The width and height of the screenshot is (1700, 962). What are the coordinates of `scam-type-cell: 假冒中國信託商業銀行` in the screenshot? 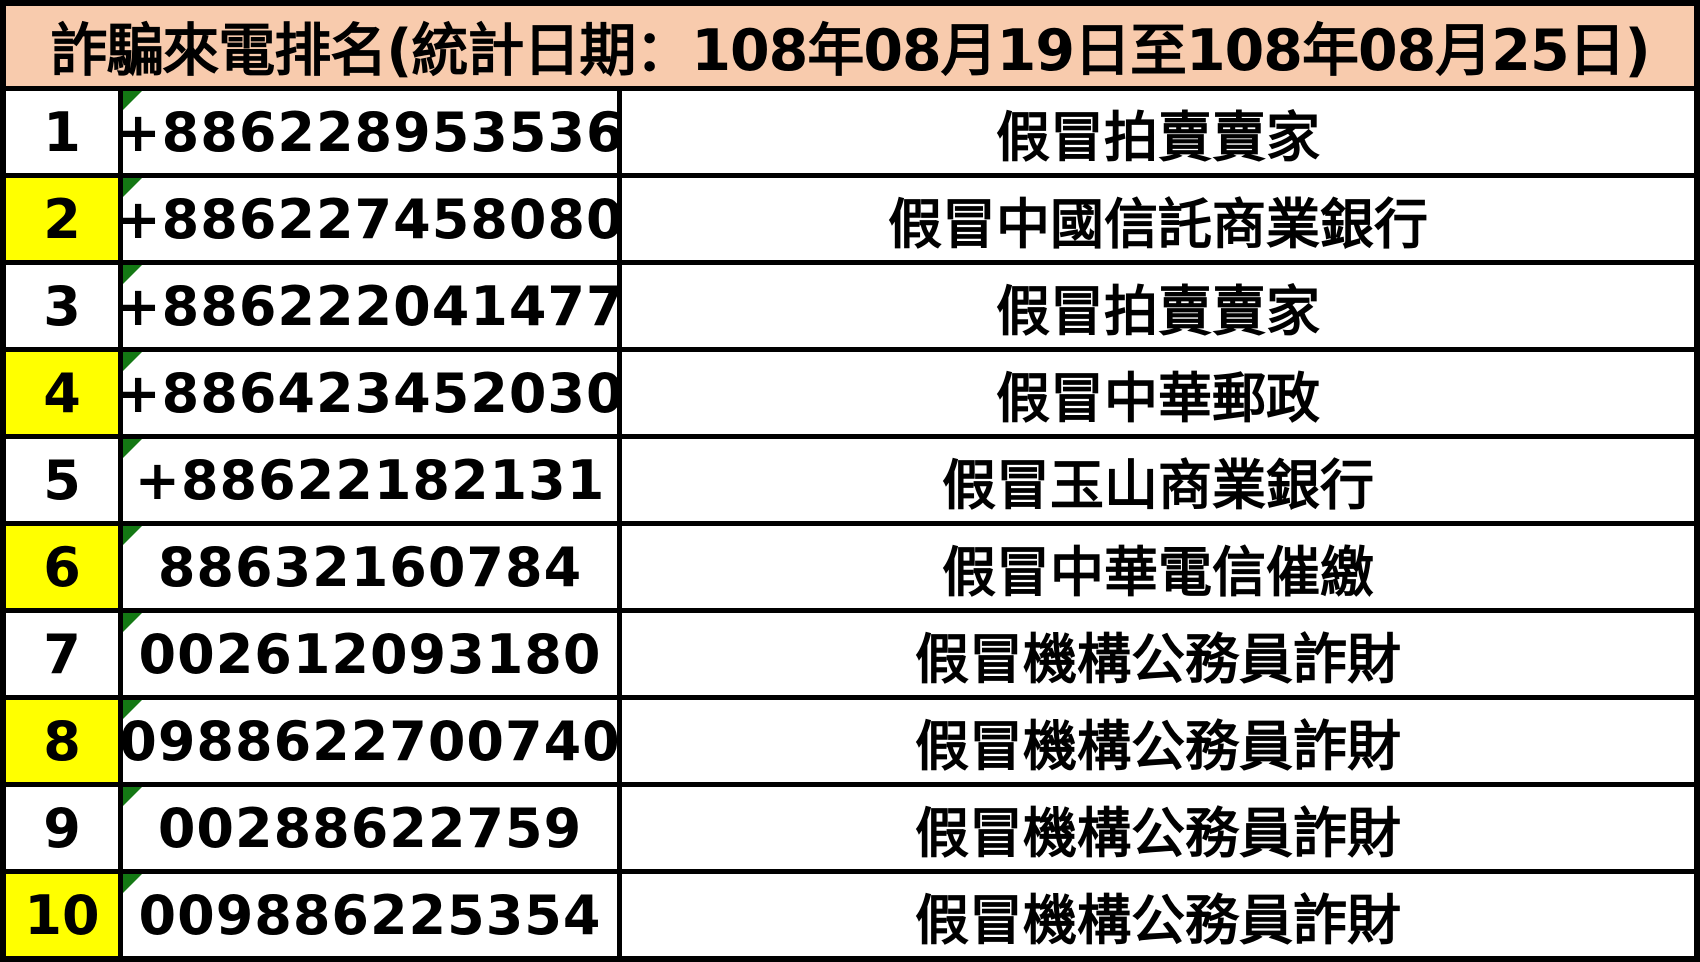 It's located at (1158, 219).